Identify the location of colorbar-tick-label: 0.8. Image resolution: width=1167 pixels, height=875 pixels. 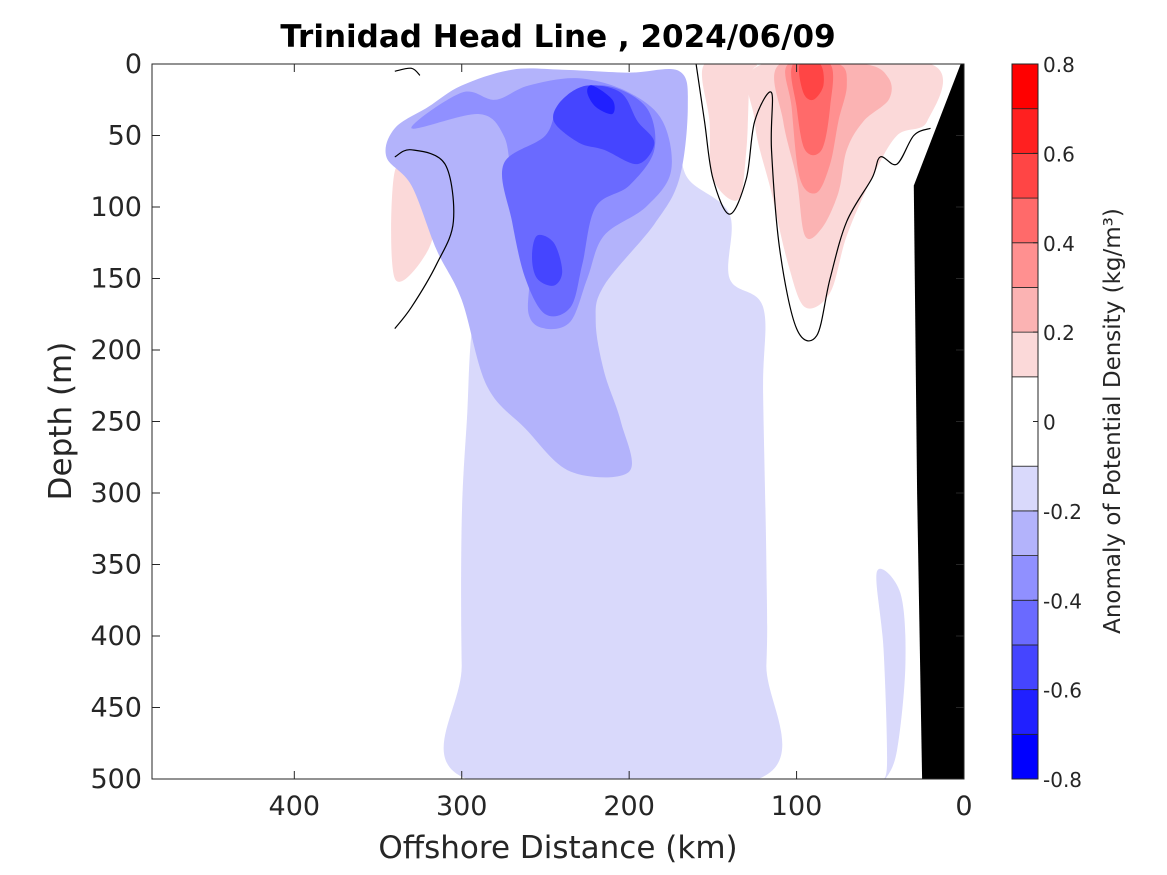
(1059, 65).